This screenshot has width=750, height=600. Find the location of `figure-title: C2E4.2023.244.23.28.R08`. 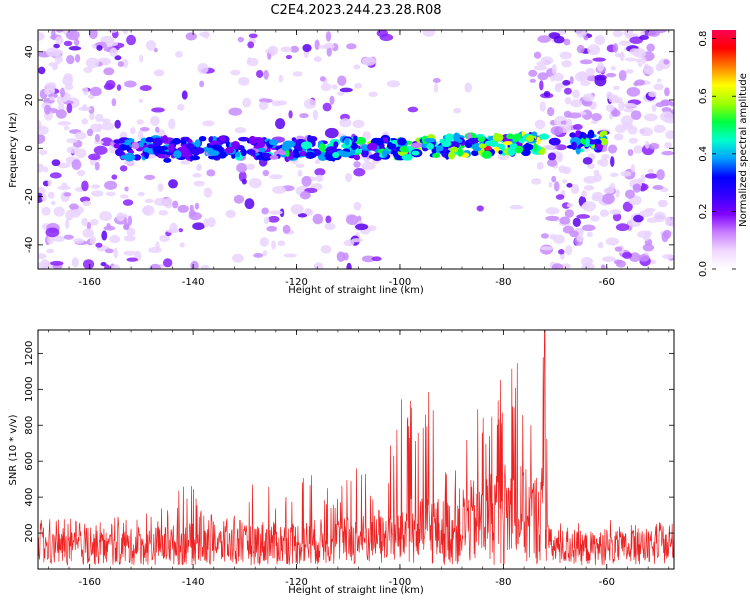

figure-title: C2E4.2023.244.23.28.R08 is located at coordinates (355, 10).